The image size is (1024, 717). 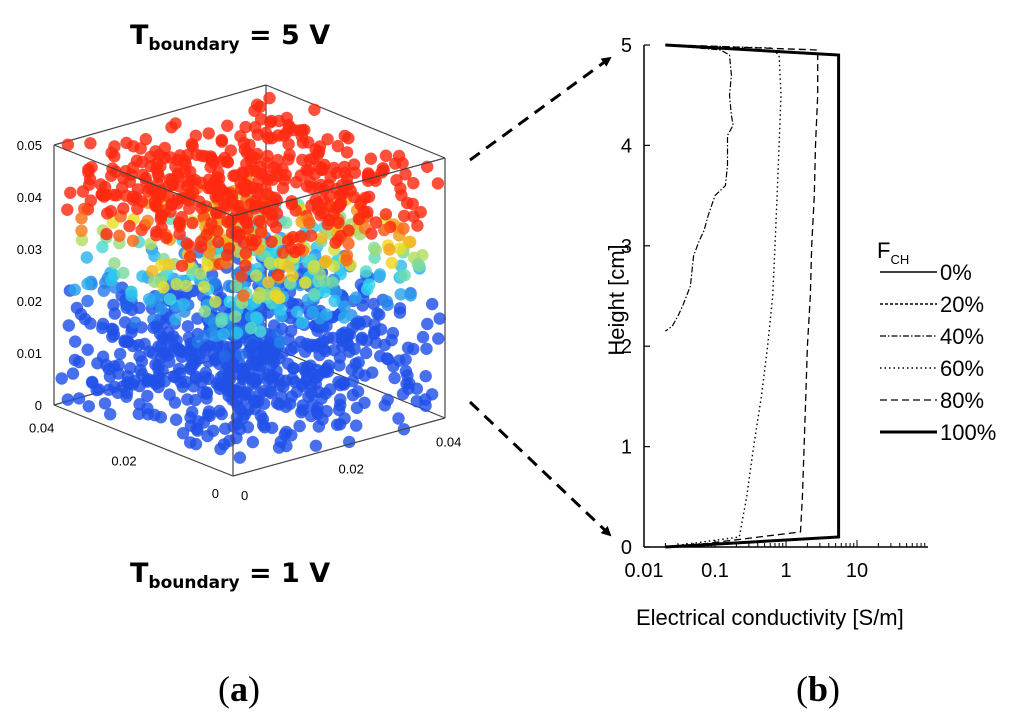 What do you see at coordinates (29, 145) in the screenshot?
I see `z-tick-label: 0.05` at bounding box center [29, 145].